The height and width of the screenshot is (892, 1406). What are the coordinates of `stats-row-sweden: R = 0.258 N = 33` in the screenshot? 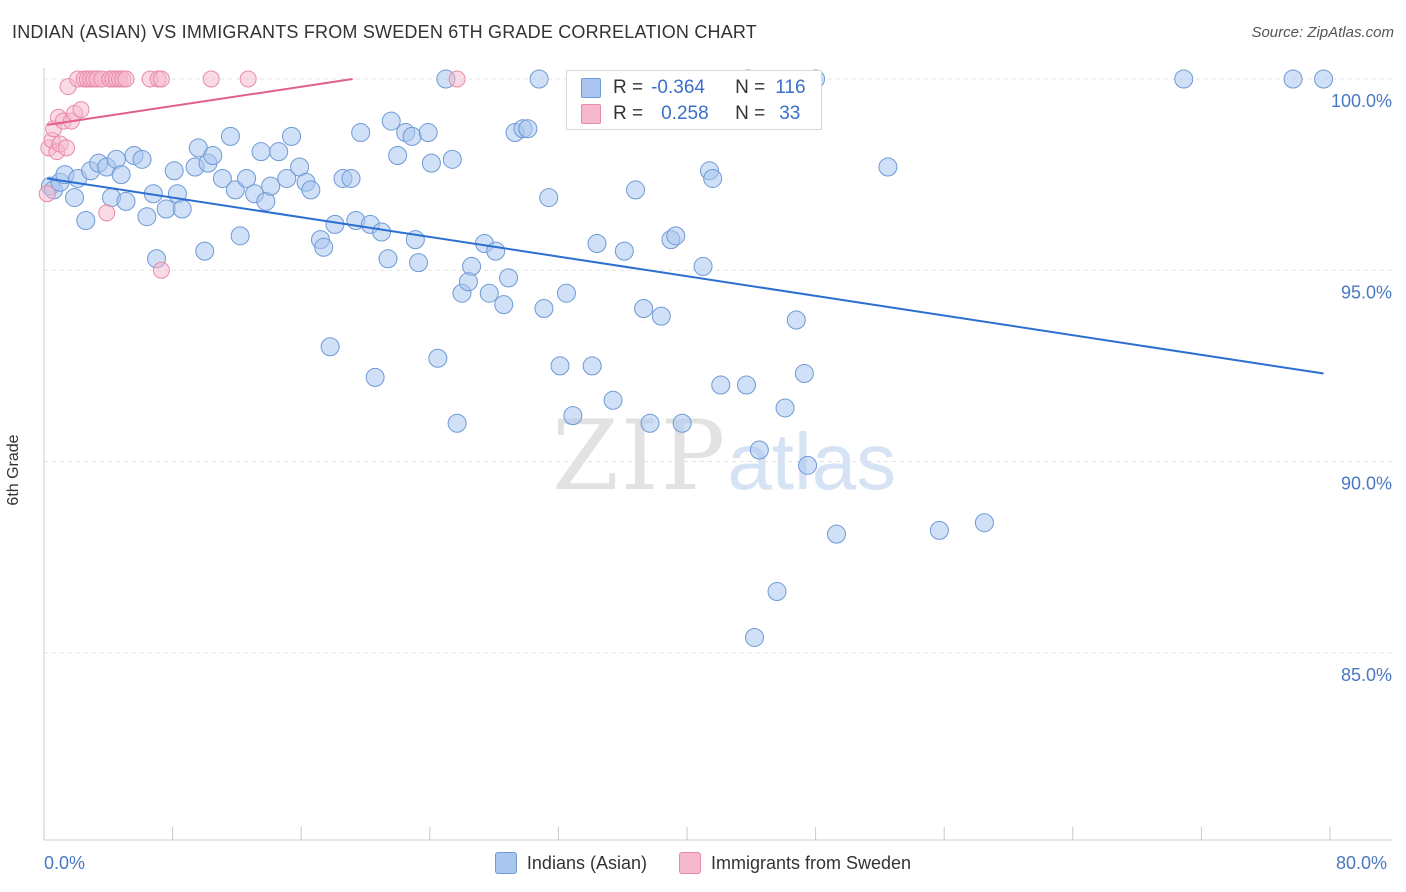 It's located at (690, 114).